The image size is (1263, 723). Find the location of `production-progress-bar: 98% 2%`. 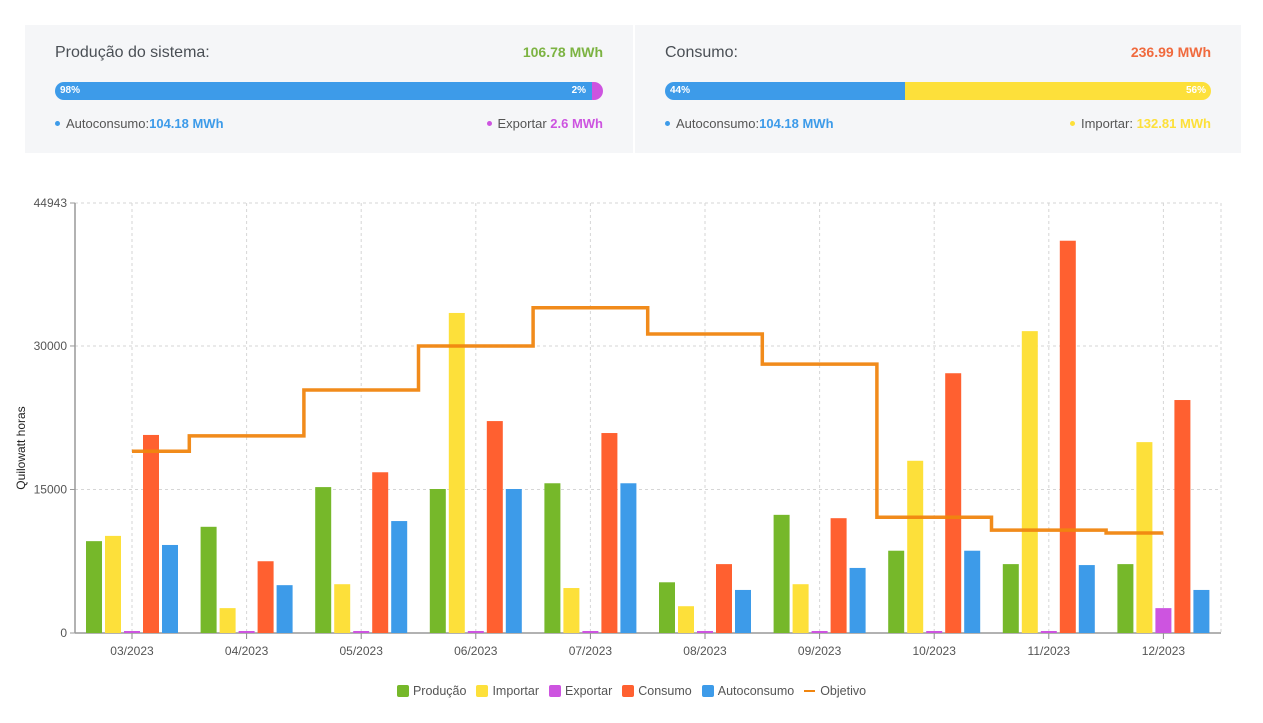

production-progress-bar: 98% 2% is located at coordinates (329, 91).